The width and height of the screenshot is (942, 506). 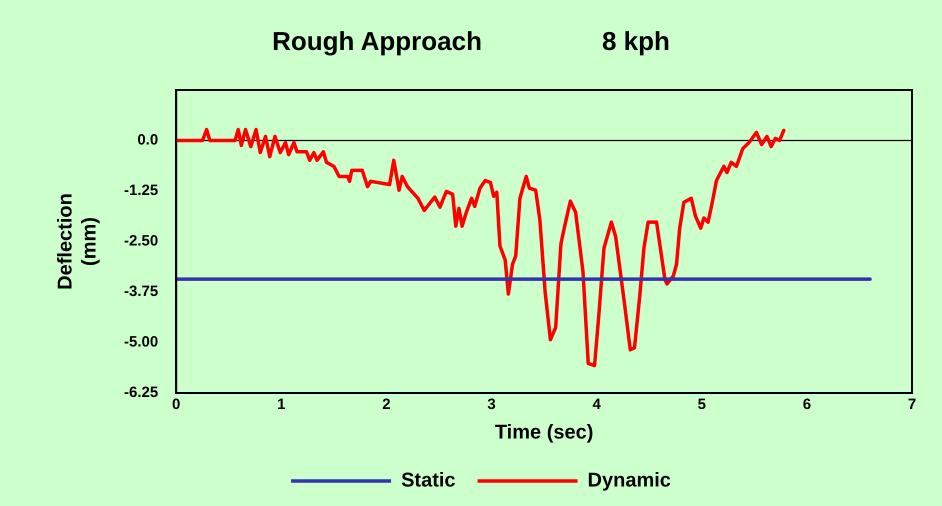 What do you see at coordinates (377, 41) in the screenshot?
I see `chart-title: Rough Approach` at bounding box center [377, 41].